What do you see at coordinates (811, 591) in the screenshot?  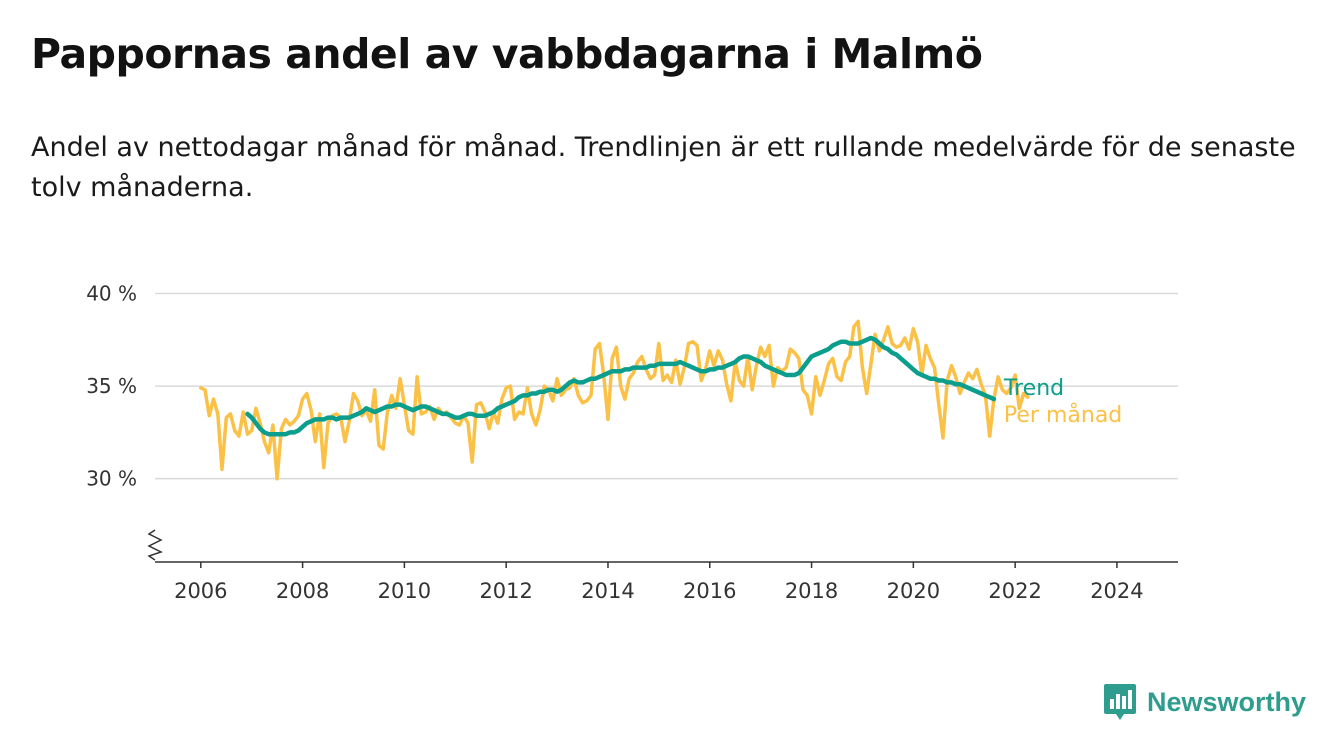 I see `x-tick-label: 2018` at bounding box center [811, 591].